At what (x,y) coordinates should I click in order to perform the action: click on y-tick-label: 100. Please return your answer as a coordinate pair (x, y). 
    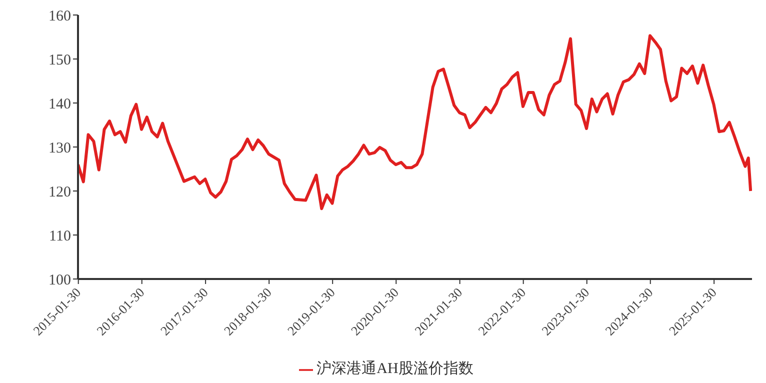
    Looking at the image, I should click on (59, 280).